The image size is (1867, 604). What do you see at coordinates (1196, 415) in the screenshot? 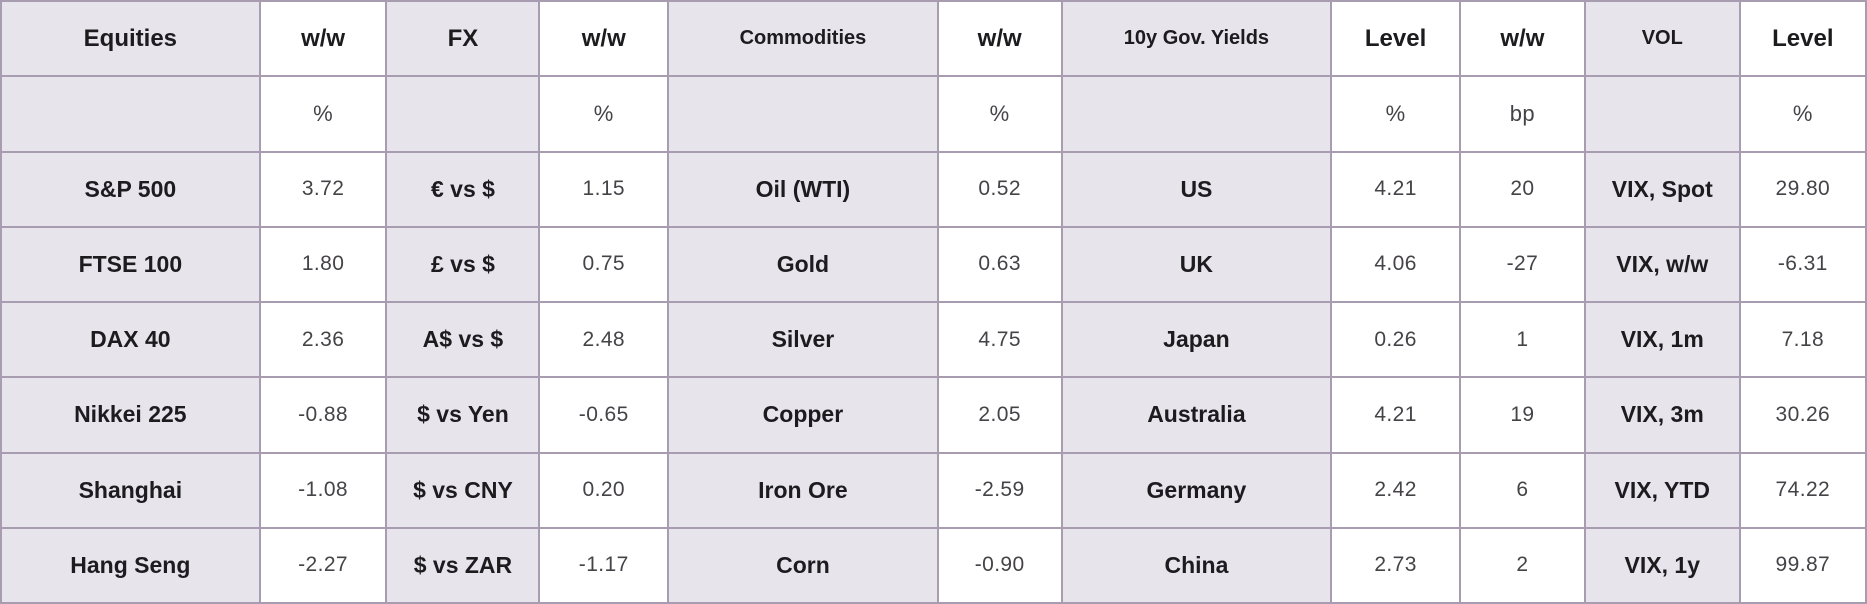
I see `yield-country: Australia` at bounding box center [1196, 415].